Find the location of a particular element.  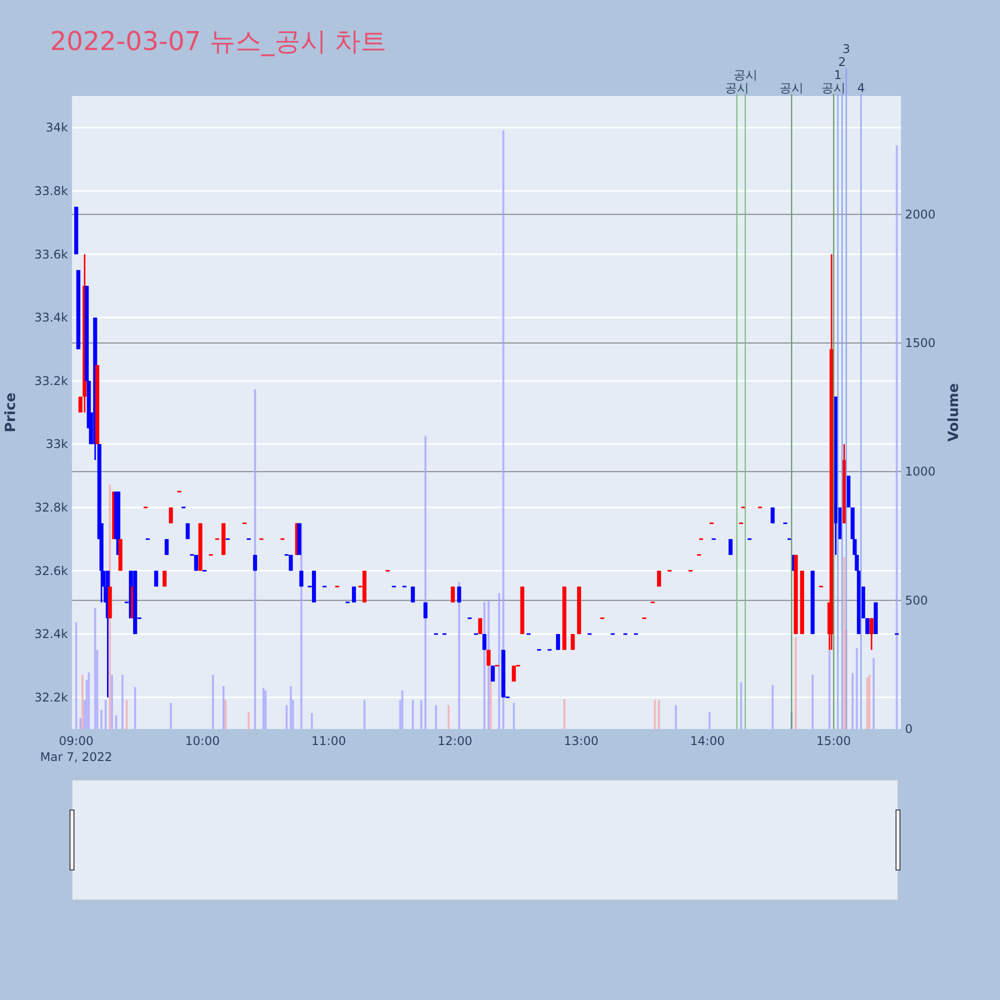

x-tick-label: 12:00 is located at coordinates (455, 741).